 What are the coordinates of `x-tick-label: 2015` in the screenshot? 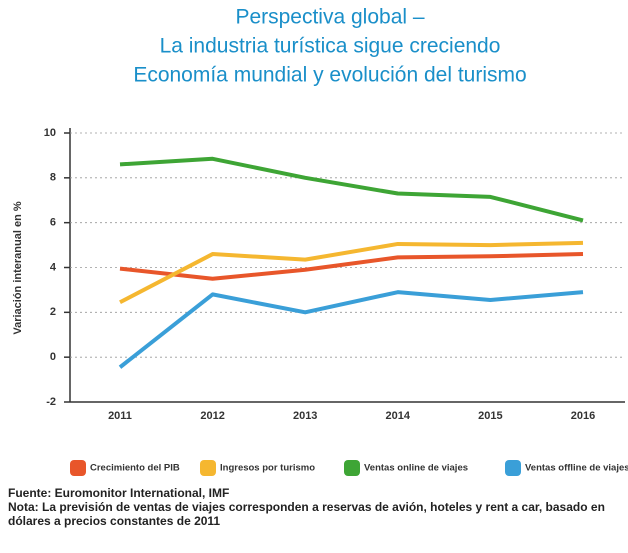 It's located at (490, 416).